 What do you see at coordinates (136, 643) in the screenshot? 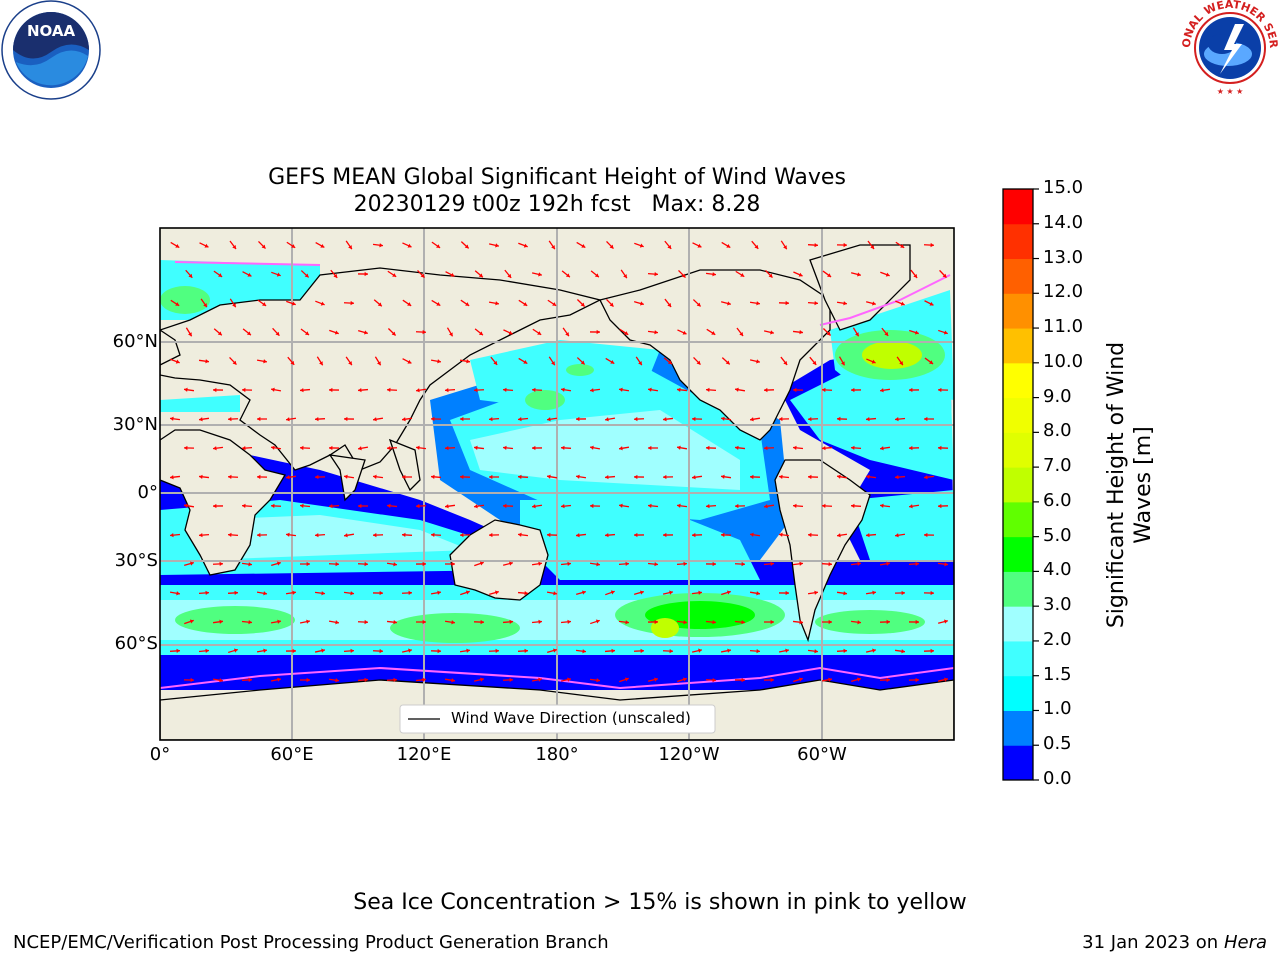
I see `lat-tick-60s: 60°S` at bounding box center [136, 643].